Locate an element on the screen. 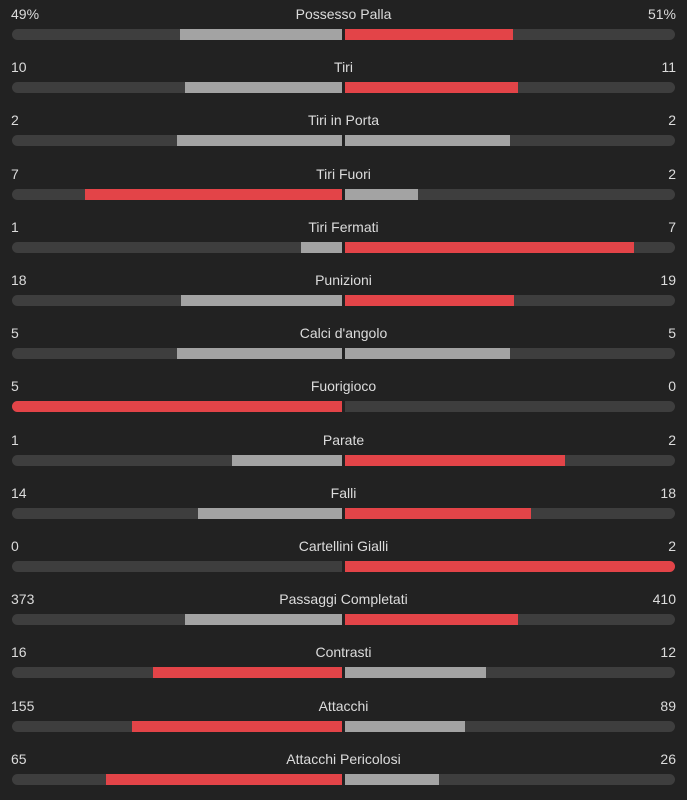 Image resolution: width=687 pixels, height=800 pixels. stat-label: Tiri is located at coordinates (343, 67).